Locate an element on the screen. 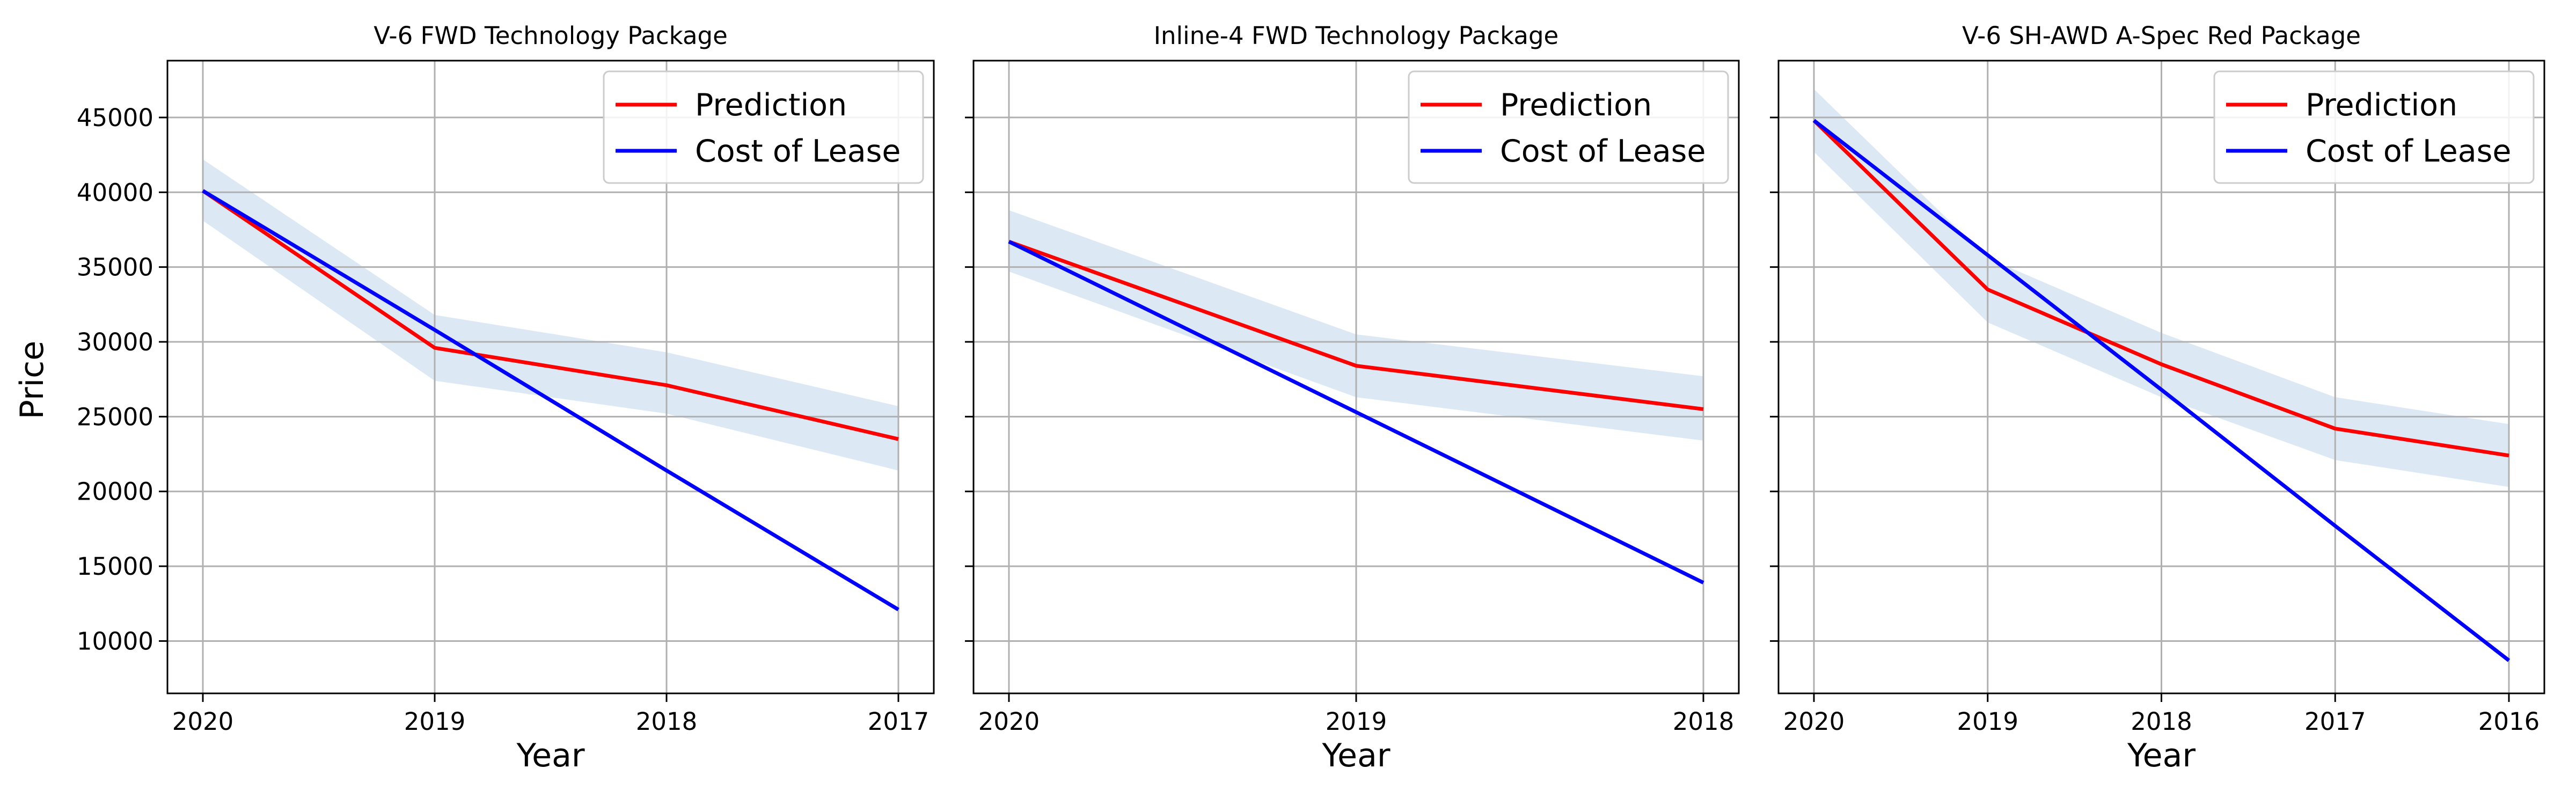 The width and height of the screenshot is (2576, 805). panel-title: V-6 SH-AWD A-Spec Red Package is located at coordinates (2161, 35).